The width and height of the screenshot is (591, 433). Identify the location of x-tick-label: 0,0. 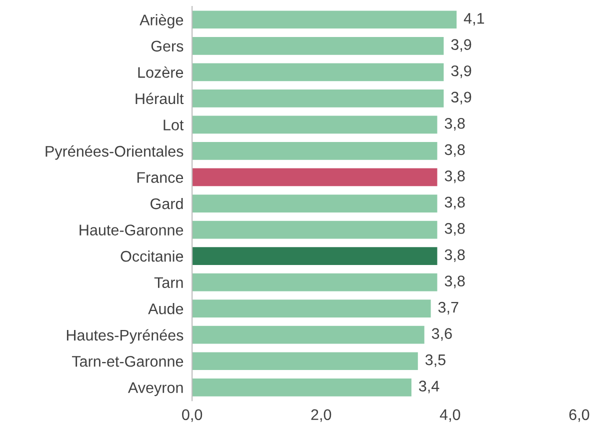
(192, 415).